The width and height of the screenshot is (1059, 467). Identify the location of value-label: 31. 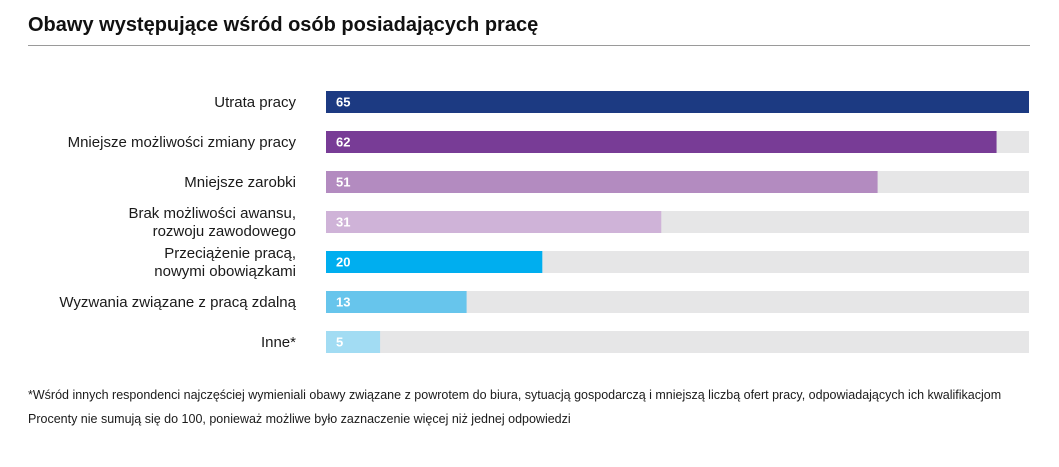
(343, 222).